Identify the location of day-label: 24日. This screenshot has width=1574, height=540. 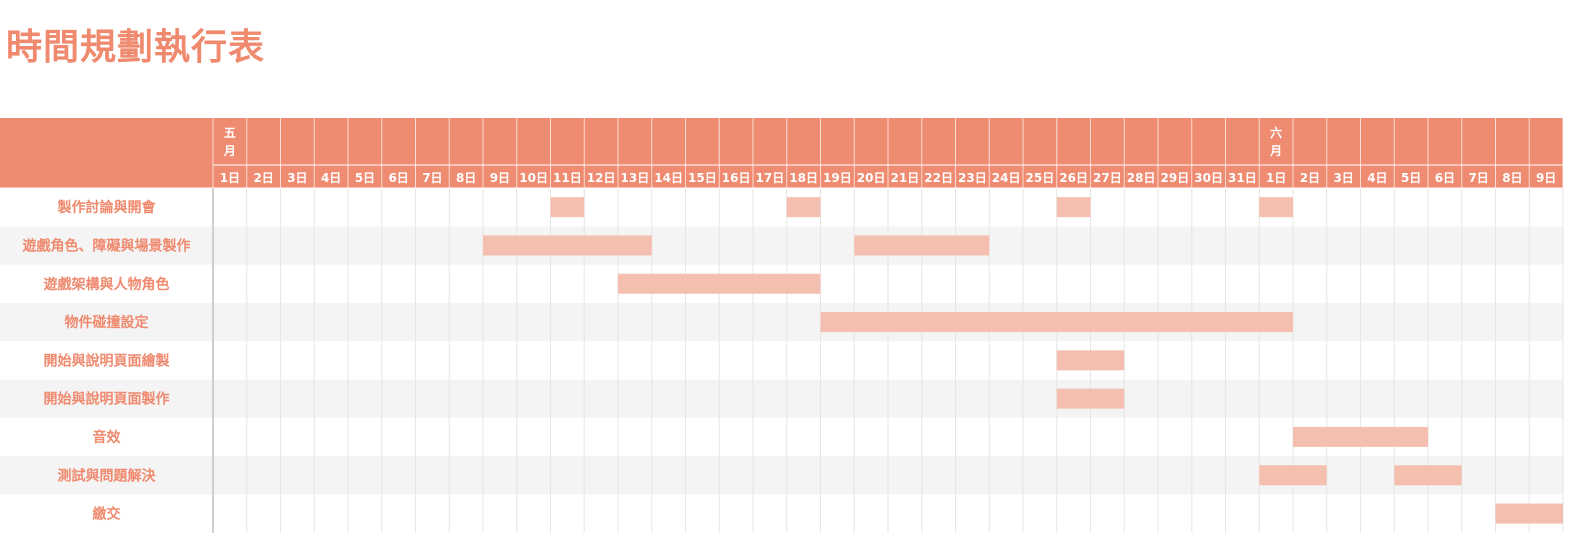
(1006, 178).